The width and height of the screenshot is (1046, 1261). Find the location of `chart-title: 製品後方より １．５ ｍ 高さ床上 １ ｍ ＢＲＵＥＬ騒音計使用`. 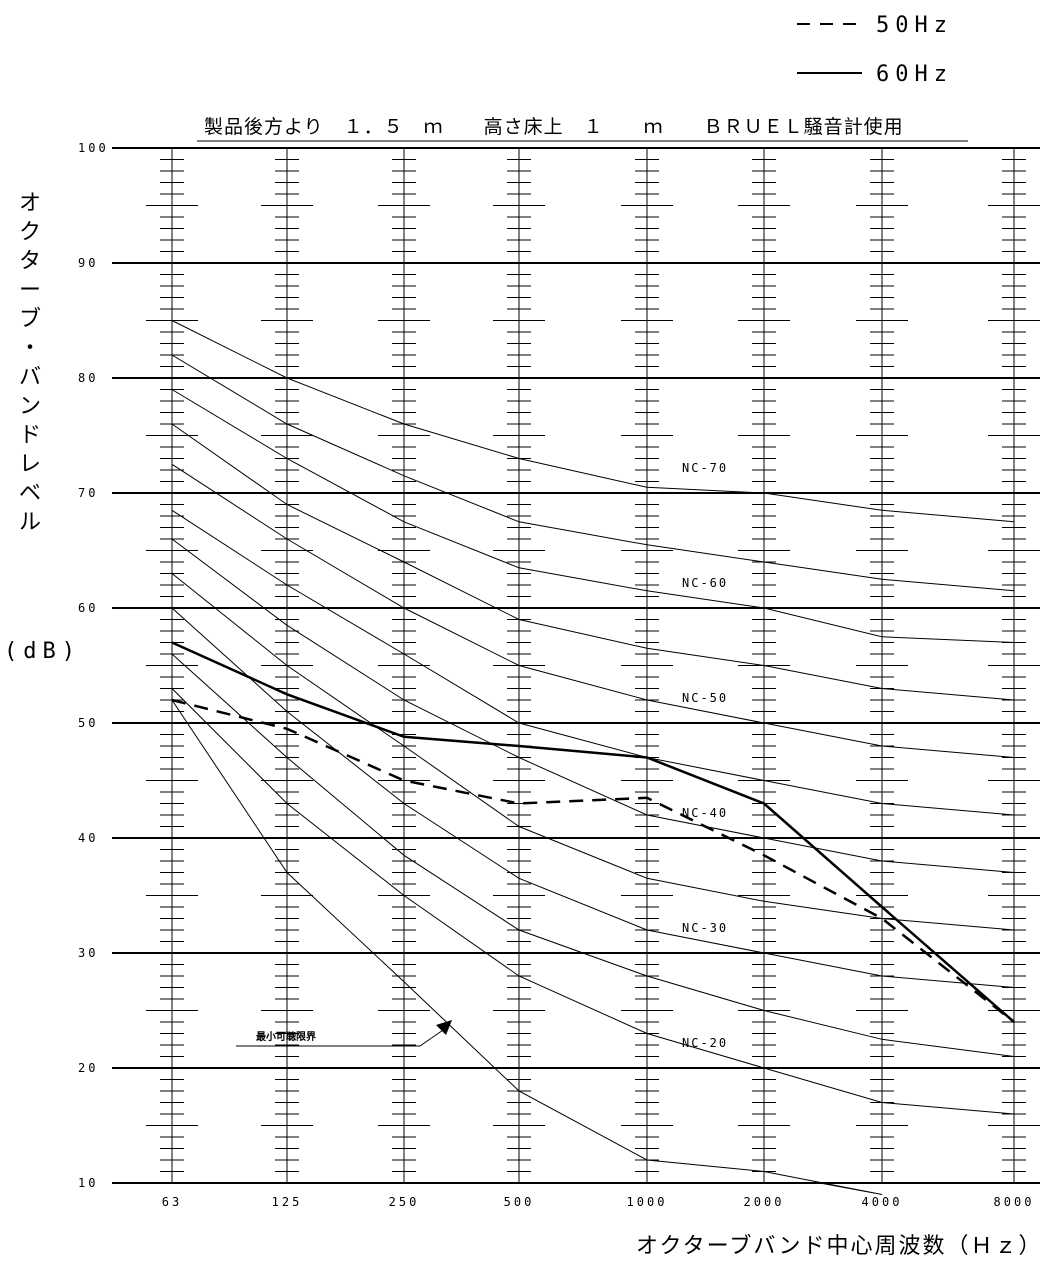

chart-title: 製品後方より １．５ ｍ 高さ床上 １ ｍ ＢＲＵＥＬ騒音計使用 is located at coordinates (554, 127).